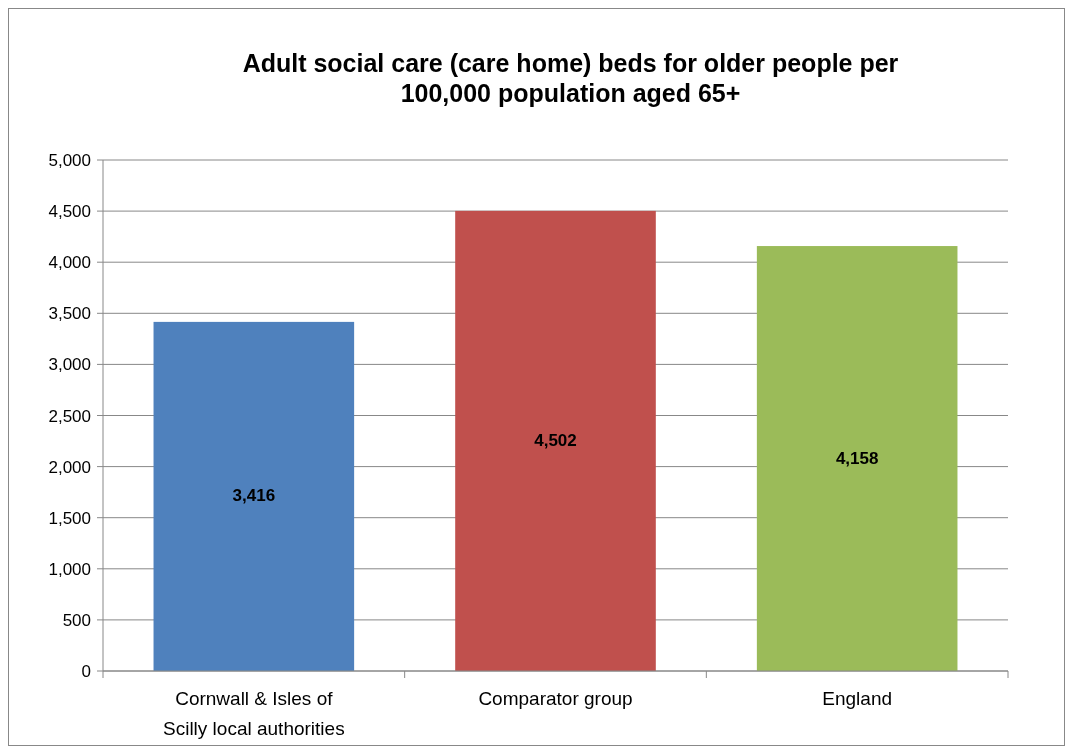  What do you see at coordinates (857, 698) in the screenshot?
I see `x-tick-label: England` at bounding box center [857, 698].